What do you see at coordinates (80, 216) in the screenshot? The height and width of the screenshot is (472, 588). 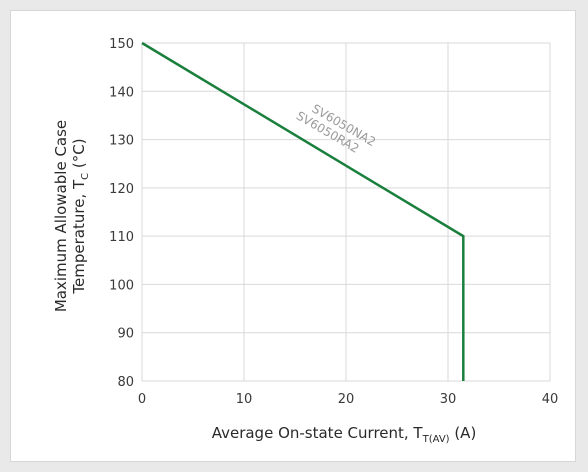 I see `y-axis-title-line2: Temperature, TC (°C)` at bounding box center [80, 216].